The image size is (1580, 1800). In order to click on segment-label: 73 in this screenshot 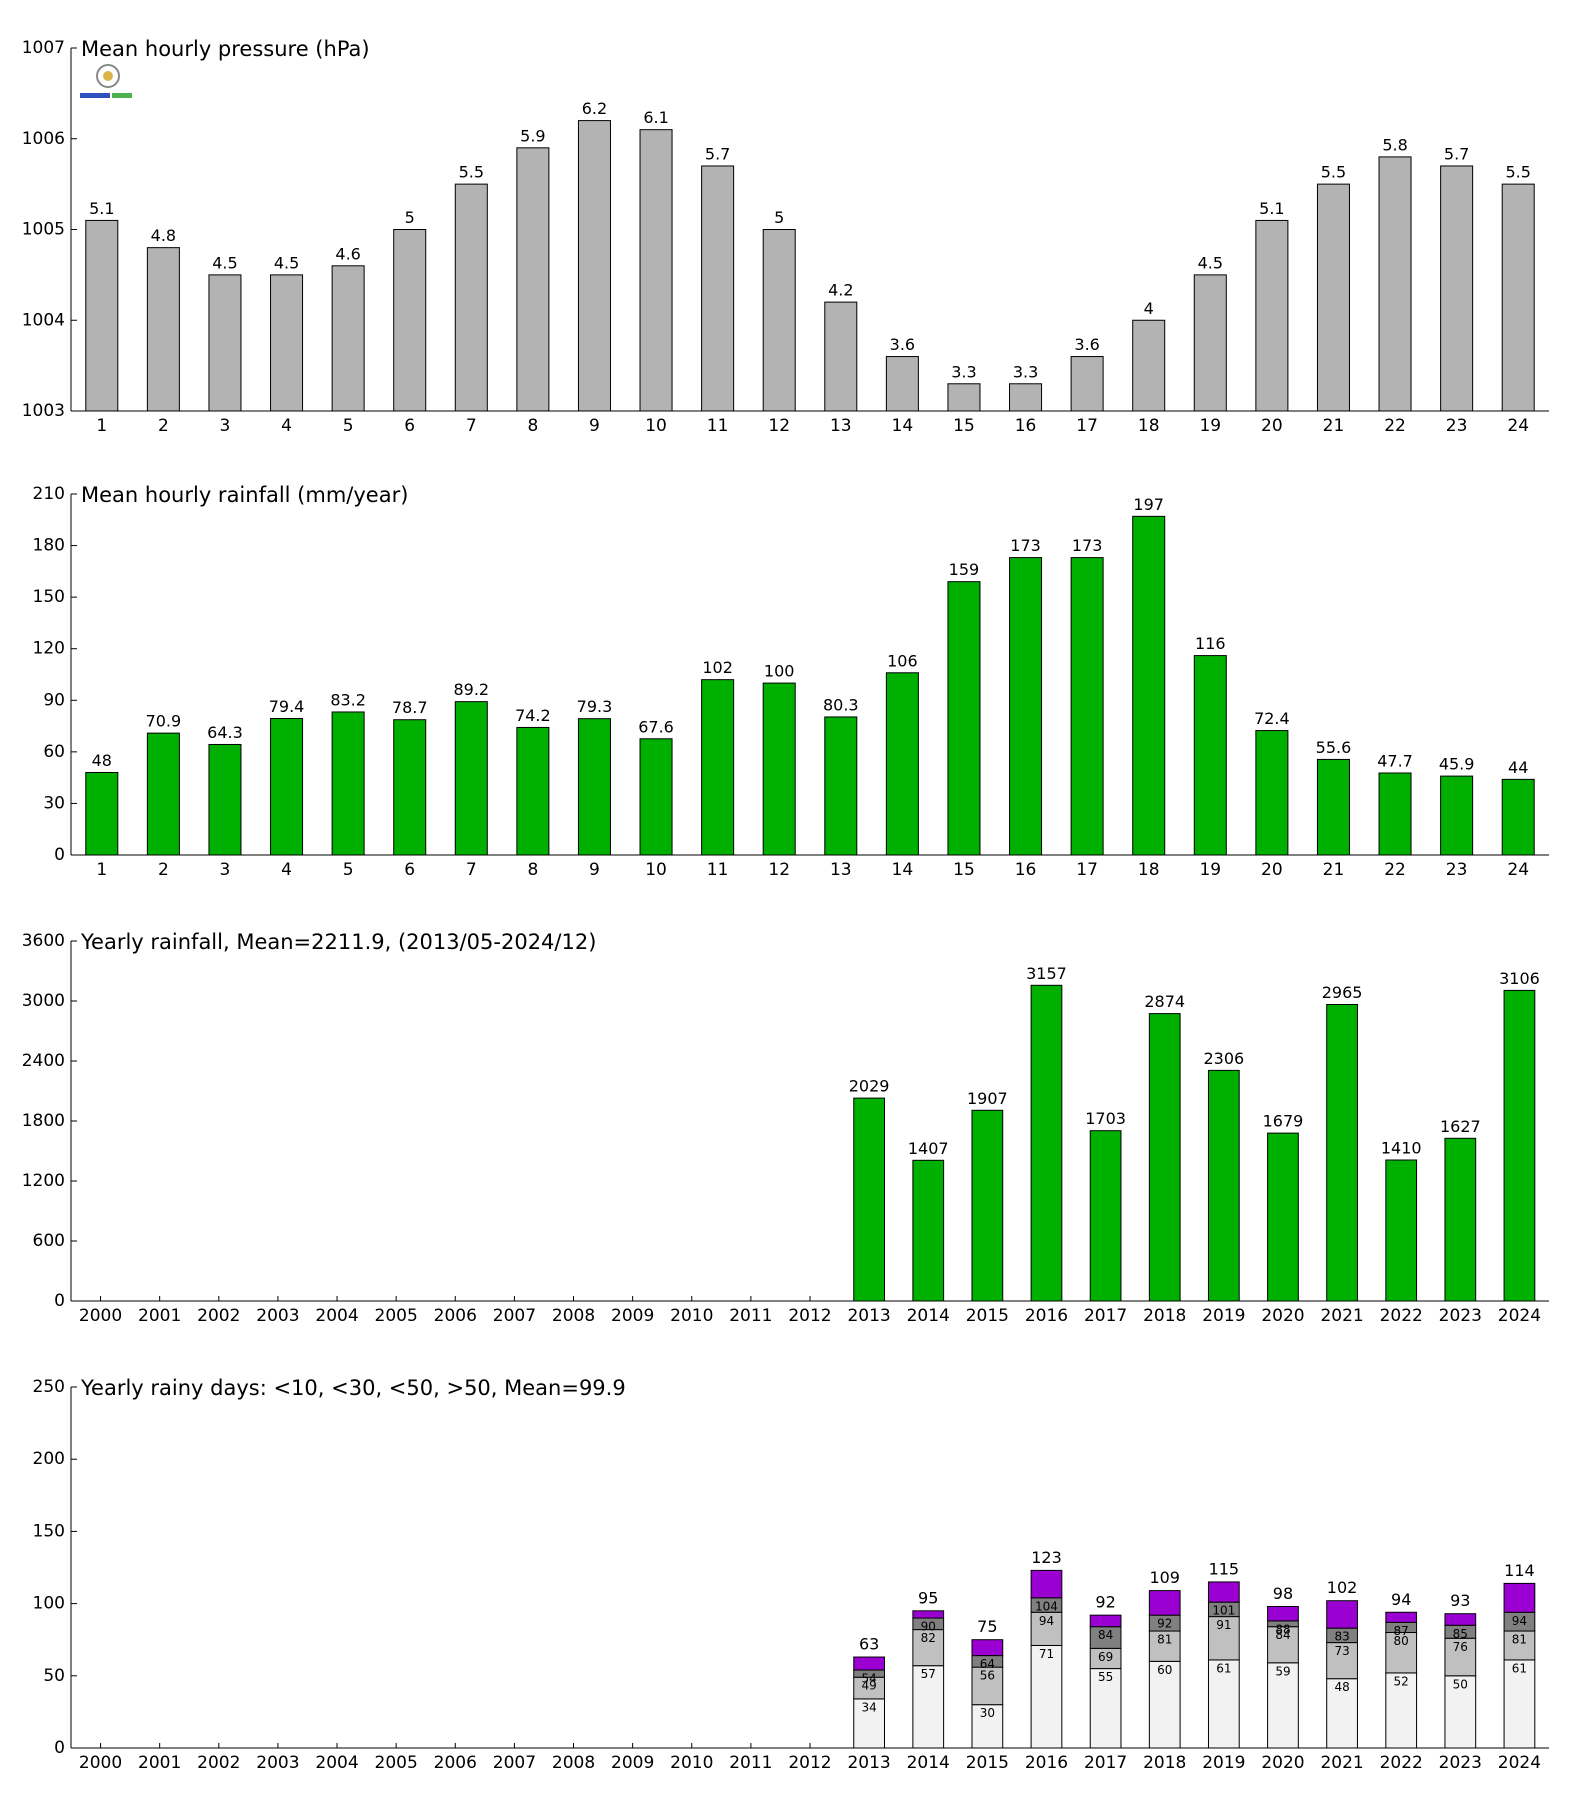, I will do `click(1341, 1651)`.